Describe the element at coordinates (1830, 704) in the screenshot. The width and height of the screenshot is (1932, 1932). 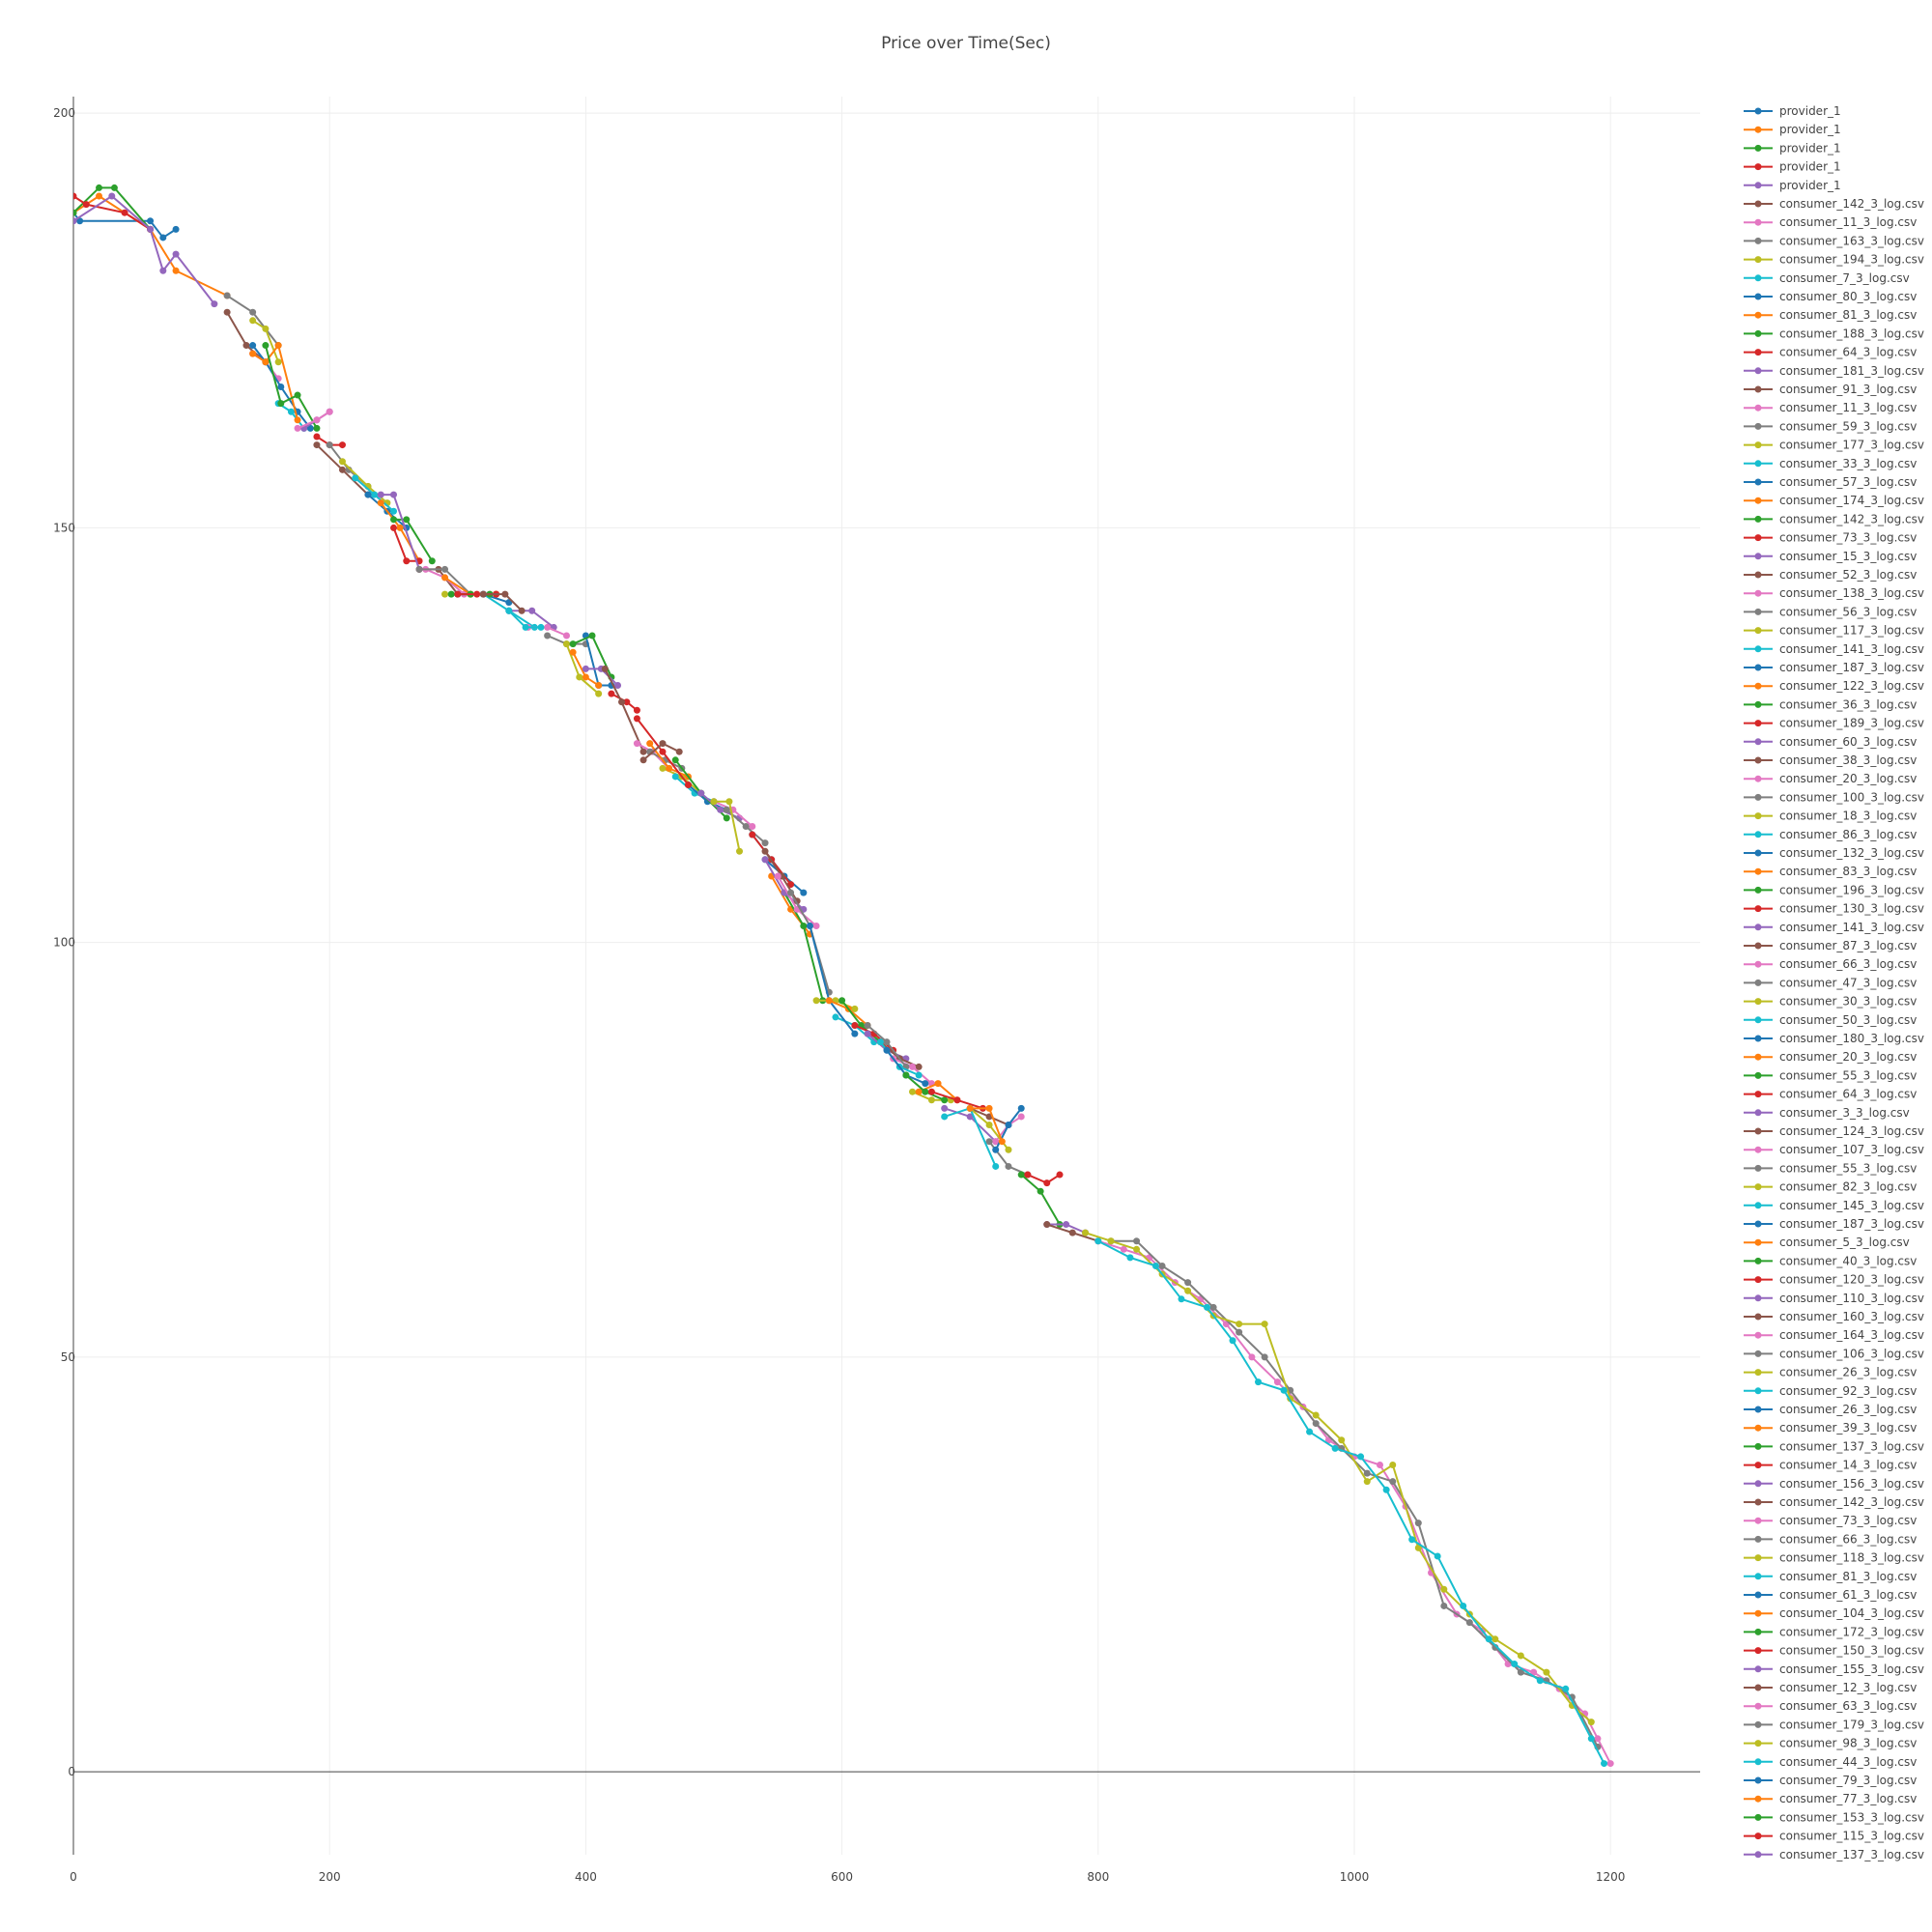
I see `legend-item: consumer_36_3_log.csv` at that location.